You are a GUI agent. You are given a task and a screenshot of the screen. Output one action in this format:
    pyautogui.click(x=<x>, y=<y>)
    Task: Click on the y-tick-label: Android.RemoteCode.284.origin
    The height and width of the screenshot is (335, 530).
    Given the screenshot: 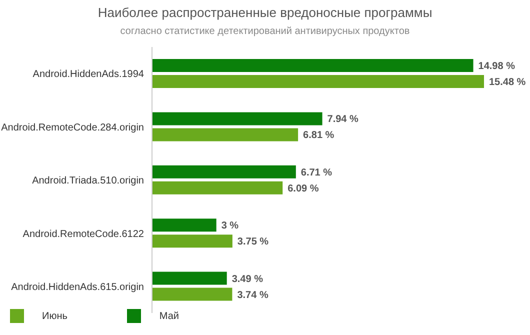 What is the action you would take?
    pyautogui.click(x=72, y=128)
    